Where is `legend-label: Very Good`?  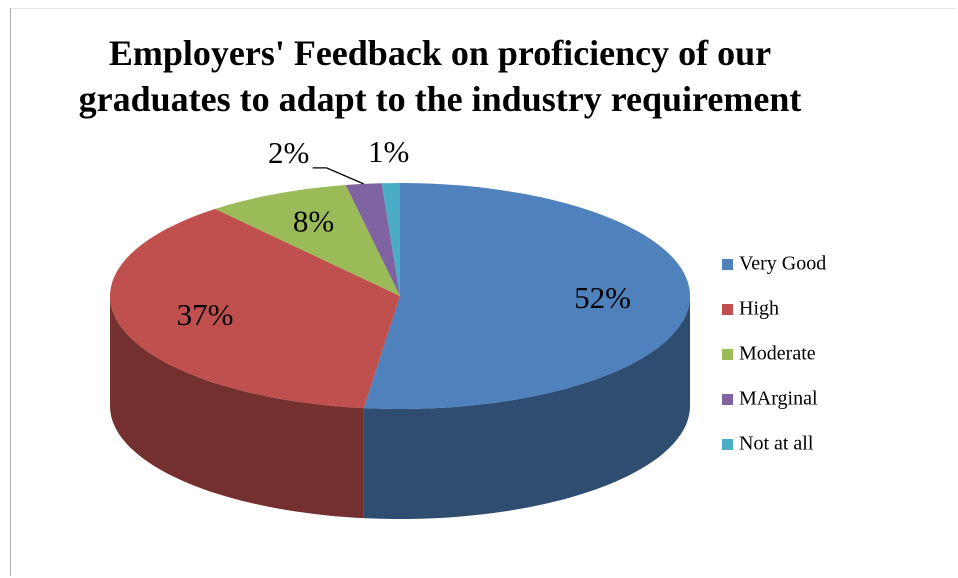 legend-label: Very Good is located at coordinates (782, 264).